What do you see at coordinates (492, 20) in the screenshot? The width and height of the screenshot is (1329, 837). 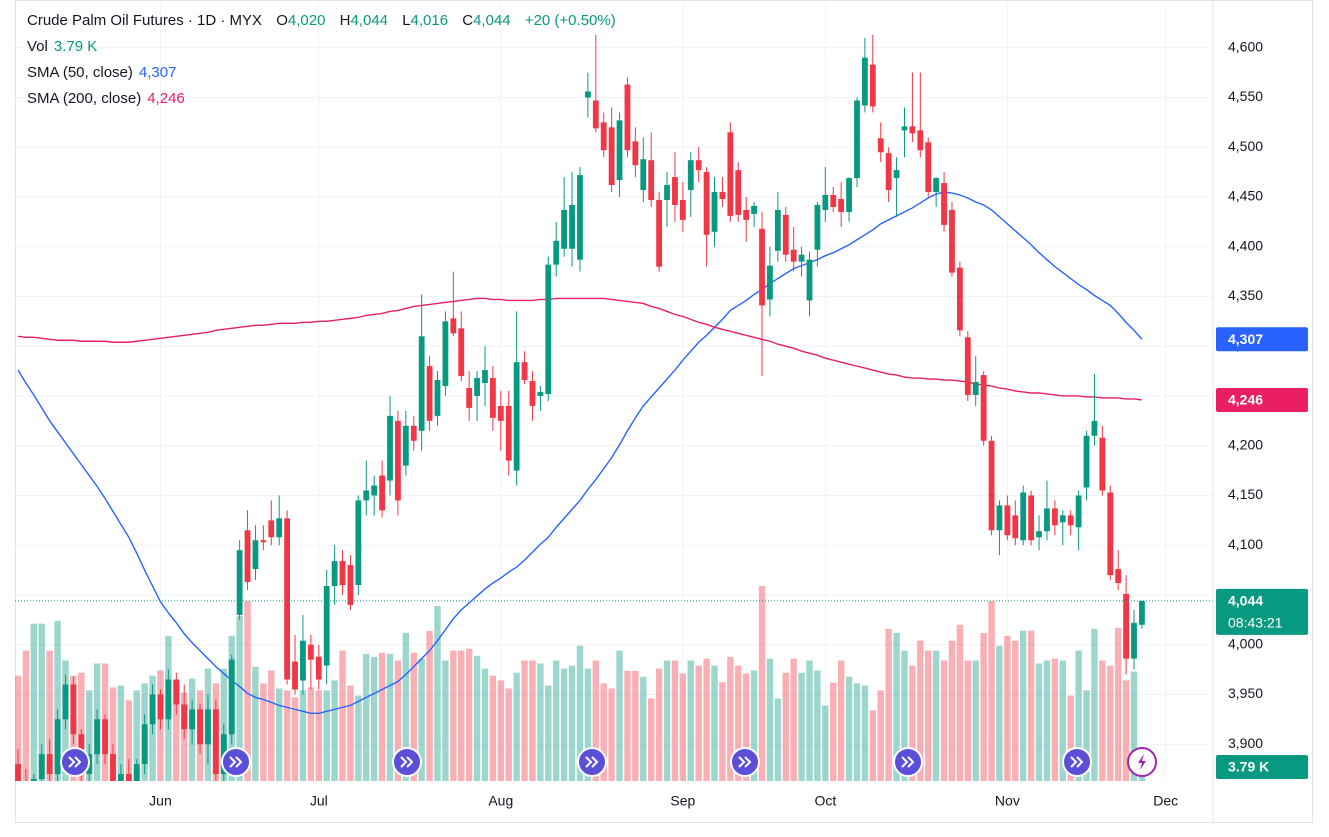 I see `ohlc-value: 4,044` at bounding box center [492, 20].